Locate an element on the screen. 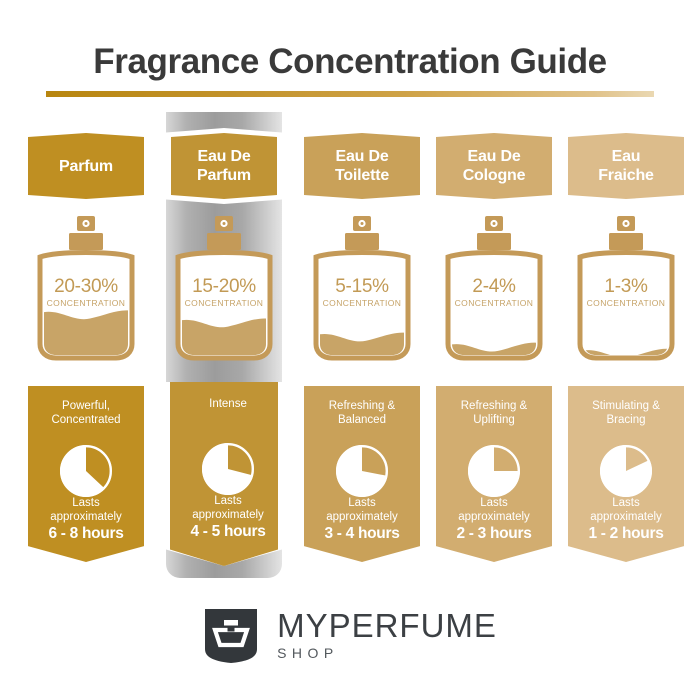  badge-label-parfum: Parfum is located at coordinates (86, 166).